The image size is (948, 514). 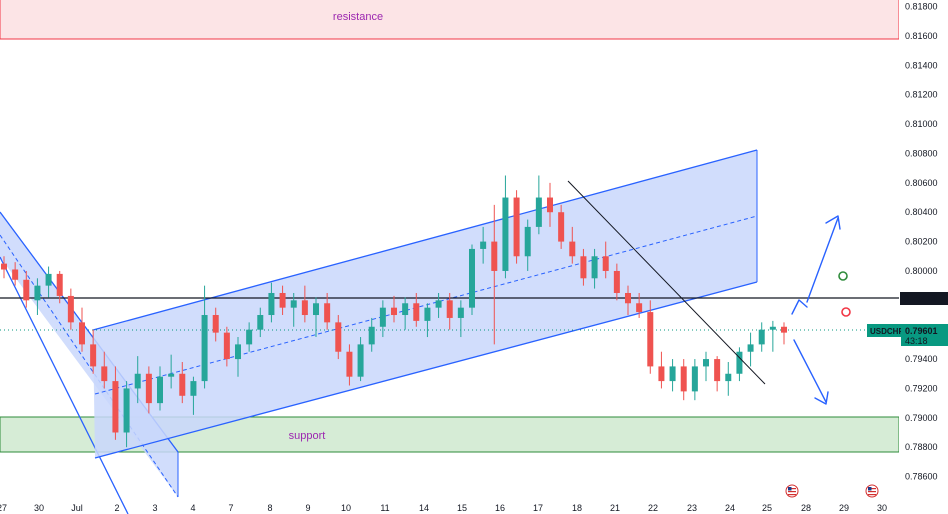 I want to click on descending-channel-lower-line, so click(x=64, y=385).